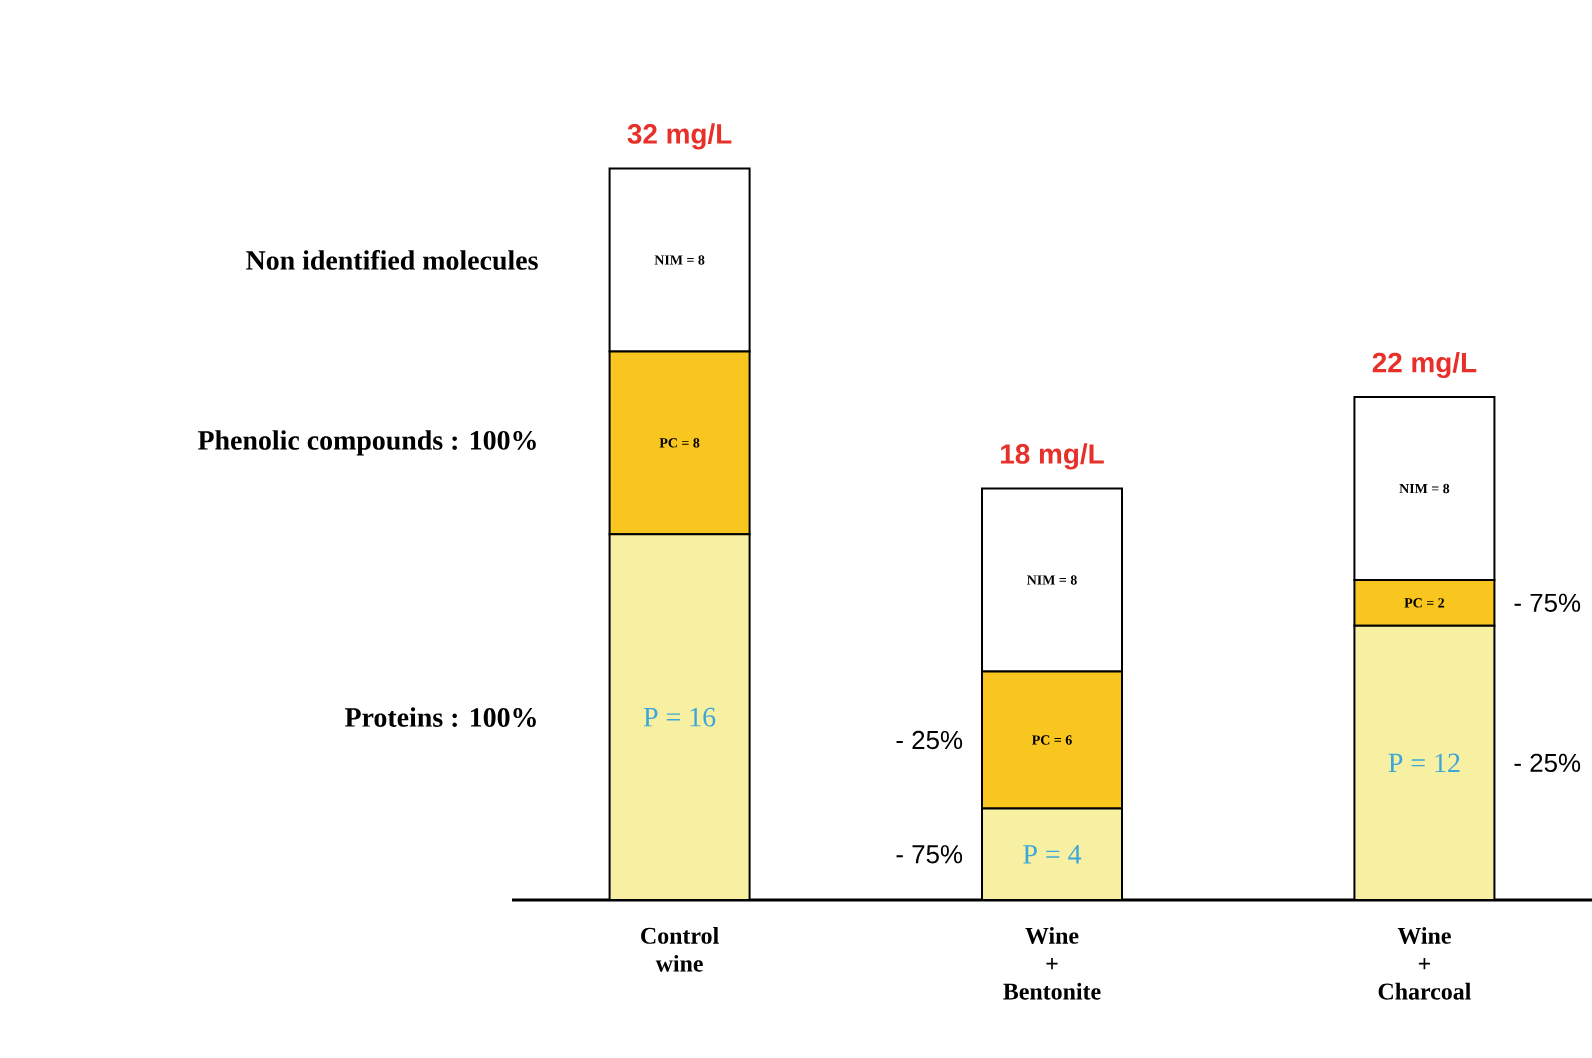 This screenshot has height=1058, width=1592. What do you see at coordinates (440, 717) in the screenshot?
I see `annotation: Proteins : 100%` at bounding box center [440, 717].